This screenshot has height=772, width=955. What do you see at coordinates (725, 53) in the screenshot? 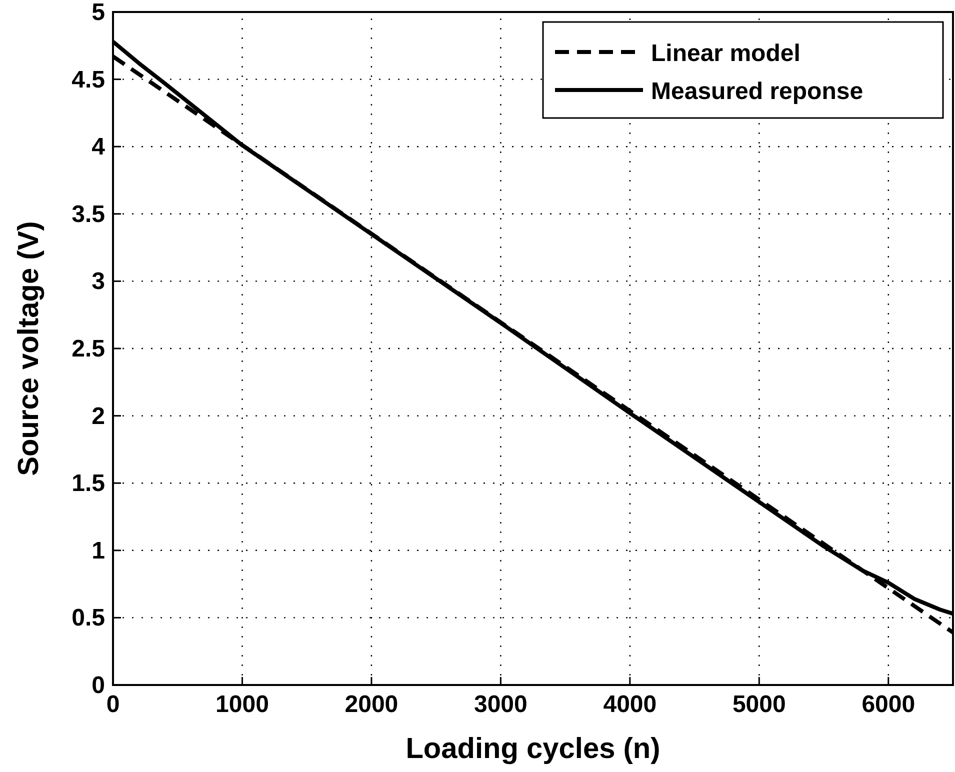
I see `legend-label: Linear model` at bounding box center [725, 53].